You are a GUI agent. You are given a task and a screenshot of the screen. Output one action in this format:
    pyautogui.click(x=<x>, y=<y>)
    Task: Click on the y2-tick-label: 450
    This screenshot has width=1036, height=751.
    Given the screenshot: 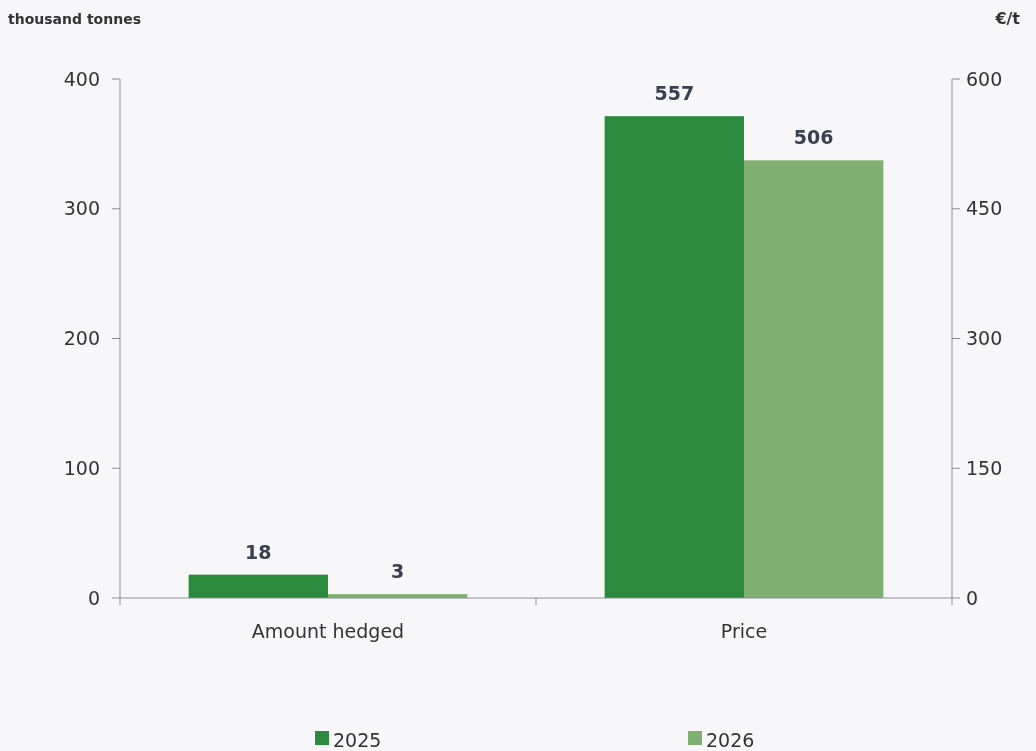 What is the action you would take?
    pyautogui.click(x=984, y=208)
    